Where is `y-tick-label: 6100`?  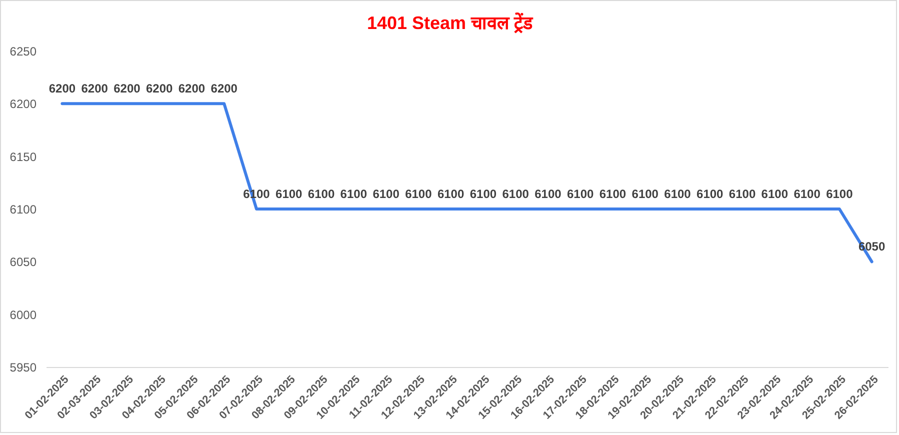 y-tick-label: 6100 is located at coordinates (23, 209).